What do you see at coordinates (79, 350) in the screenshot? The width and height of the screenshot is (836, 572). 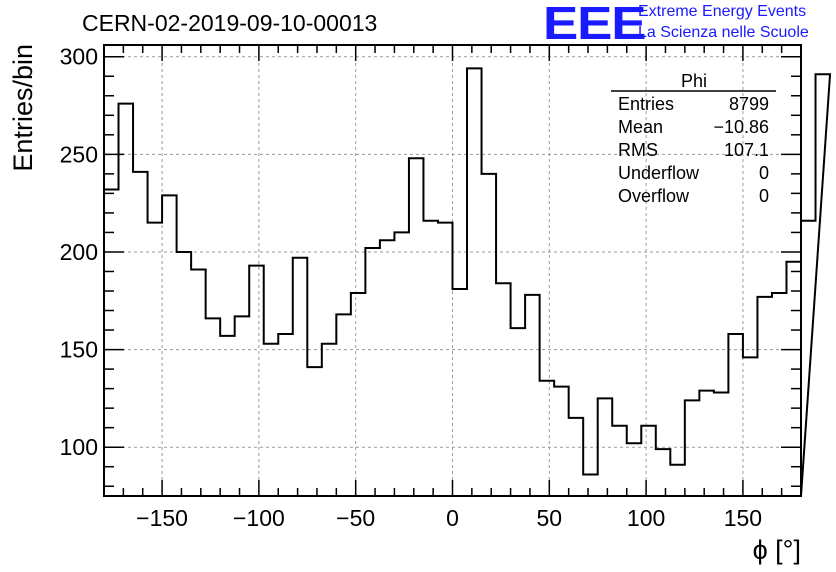 I see `y-tick-label: 150` at bounding box center [79, 350].